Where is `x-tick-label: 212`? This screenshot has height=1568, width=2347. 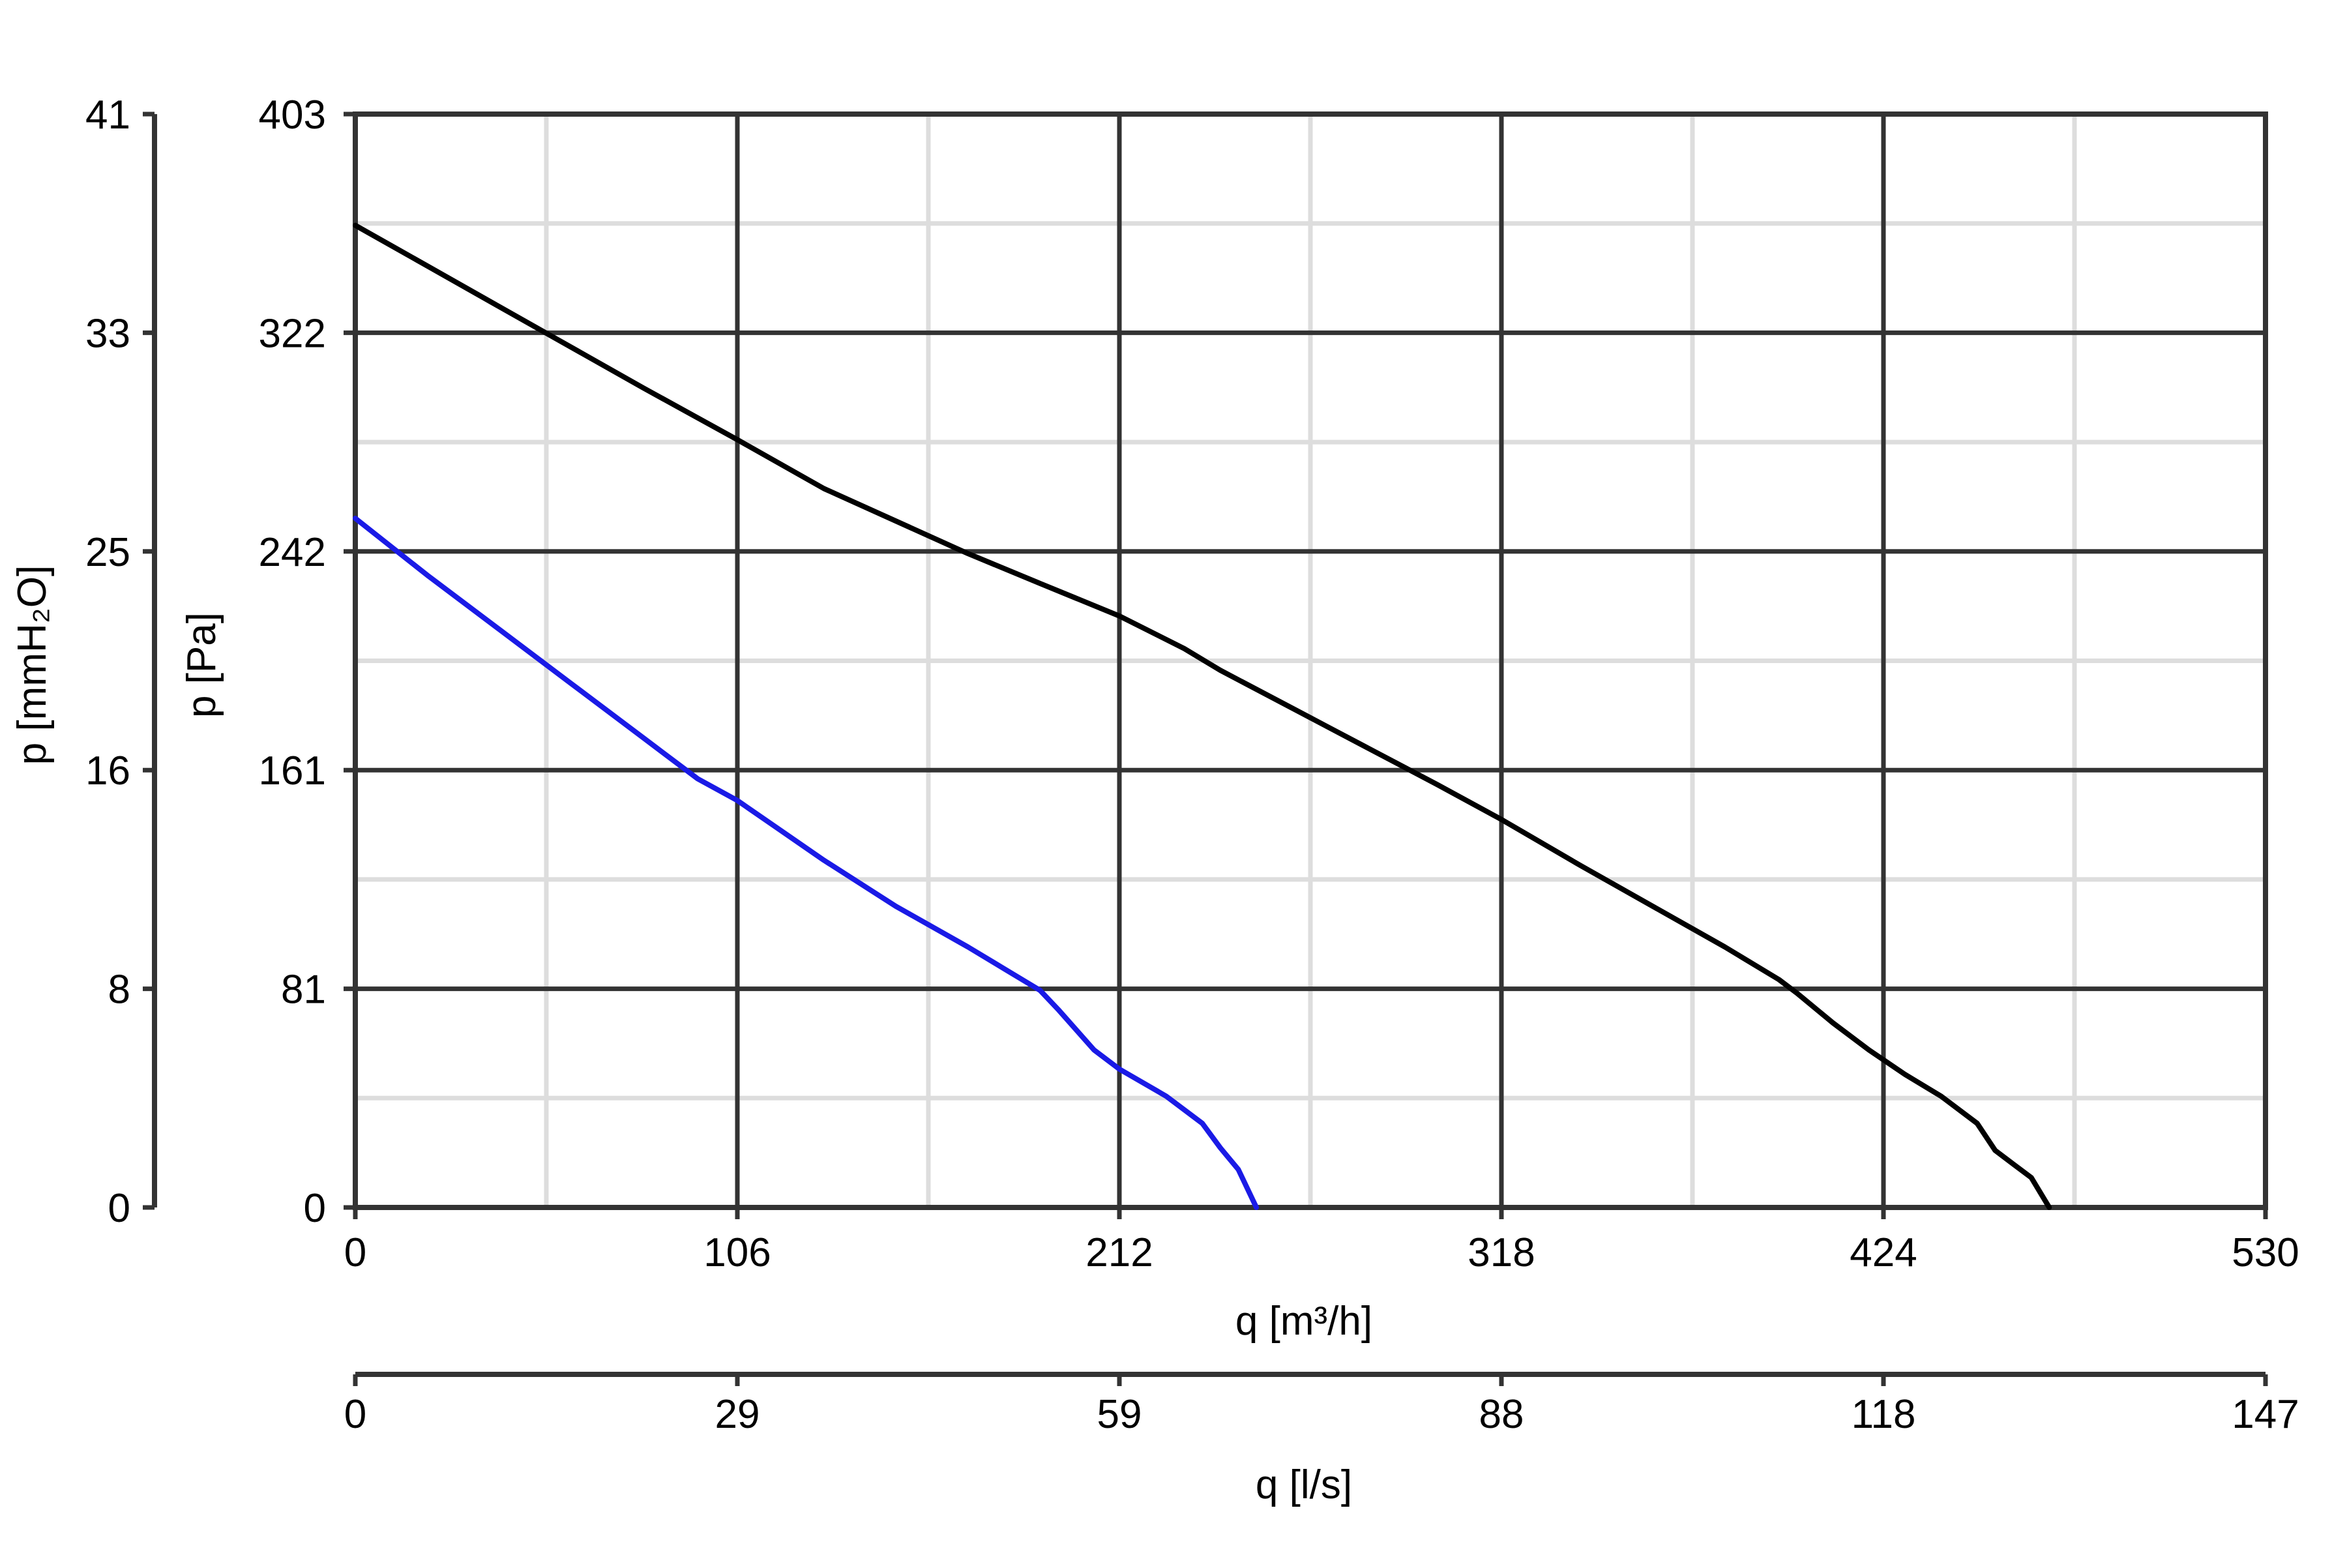 x-tick-label: 212 is located at coordinates (1119, 1253).